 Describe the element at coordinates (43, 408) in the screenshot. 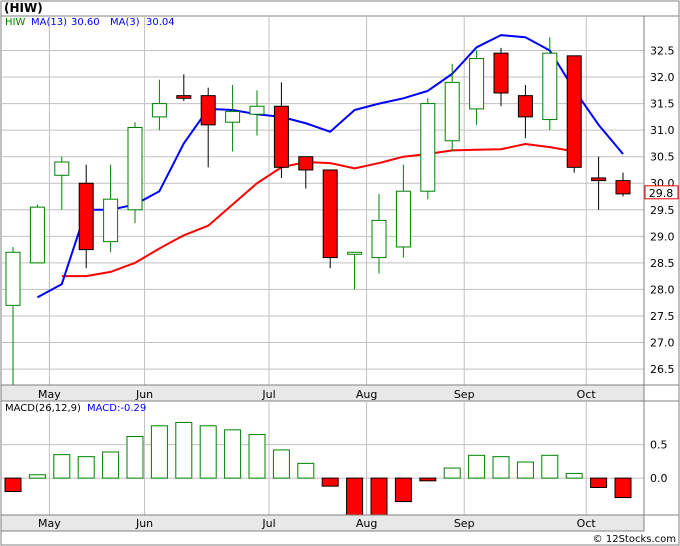

I see `macd-title: MACD(26,12,9)` at that location.